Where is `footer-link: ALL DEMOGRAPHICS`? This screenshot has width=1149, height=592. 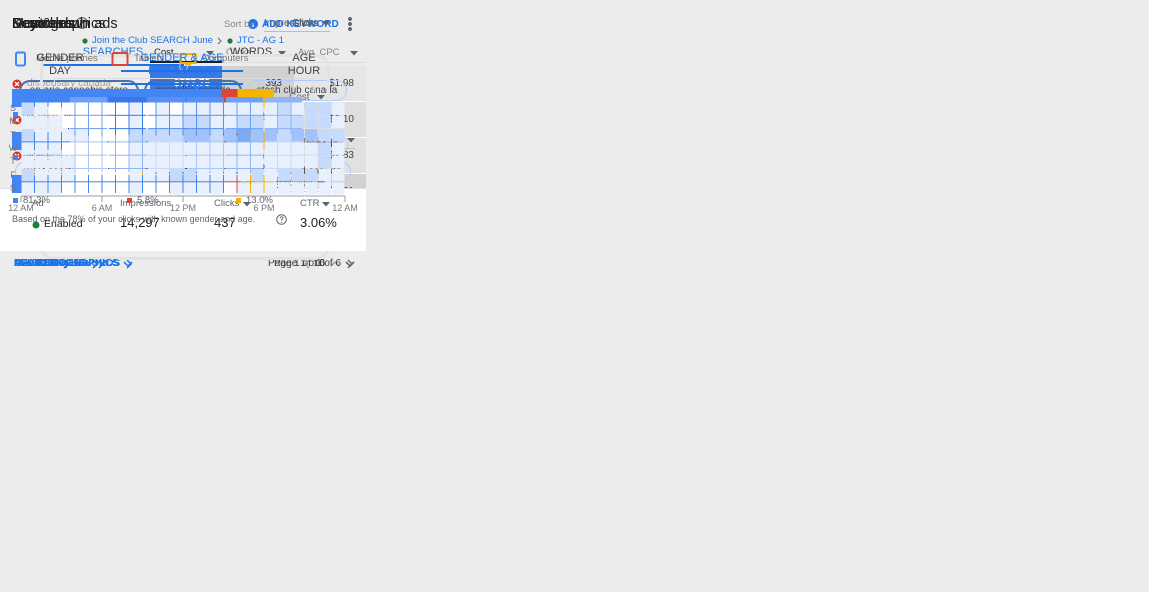 footer-link: ALL DEMOGRAPHICS is located at coordinates (73, 263).